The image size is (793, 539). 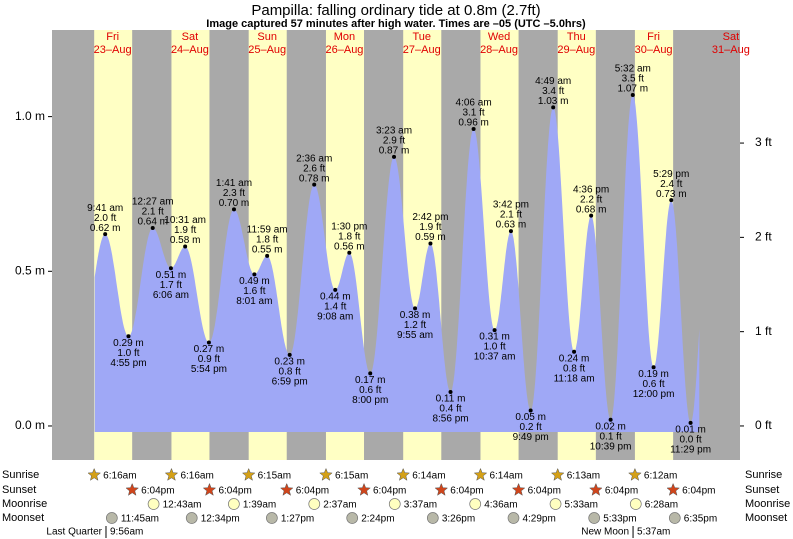 I want to click on tide-label: 1.6 ft, so click(x=254, y=291).